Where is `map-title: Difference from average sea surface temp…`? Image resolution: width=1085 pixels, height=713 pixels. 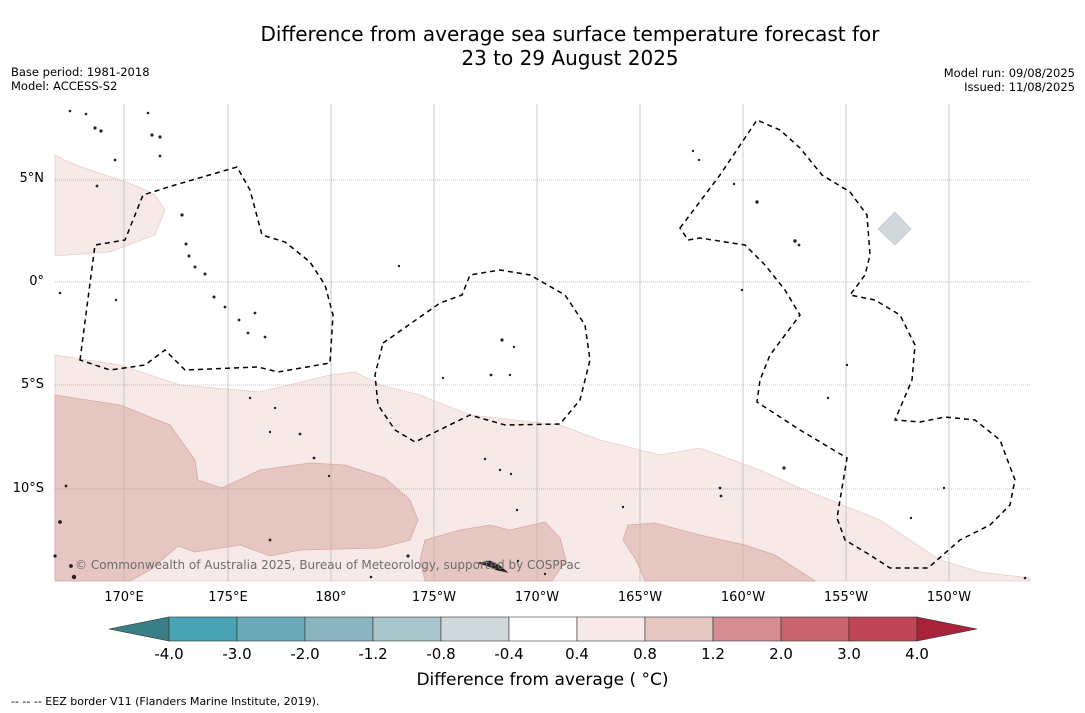
map-title: Difference from average sea surface temp… is located at coordinates (542, 46).